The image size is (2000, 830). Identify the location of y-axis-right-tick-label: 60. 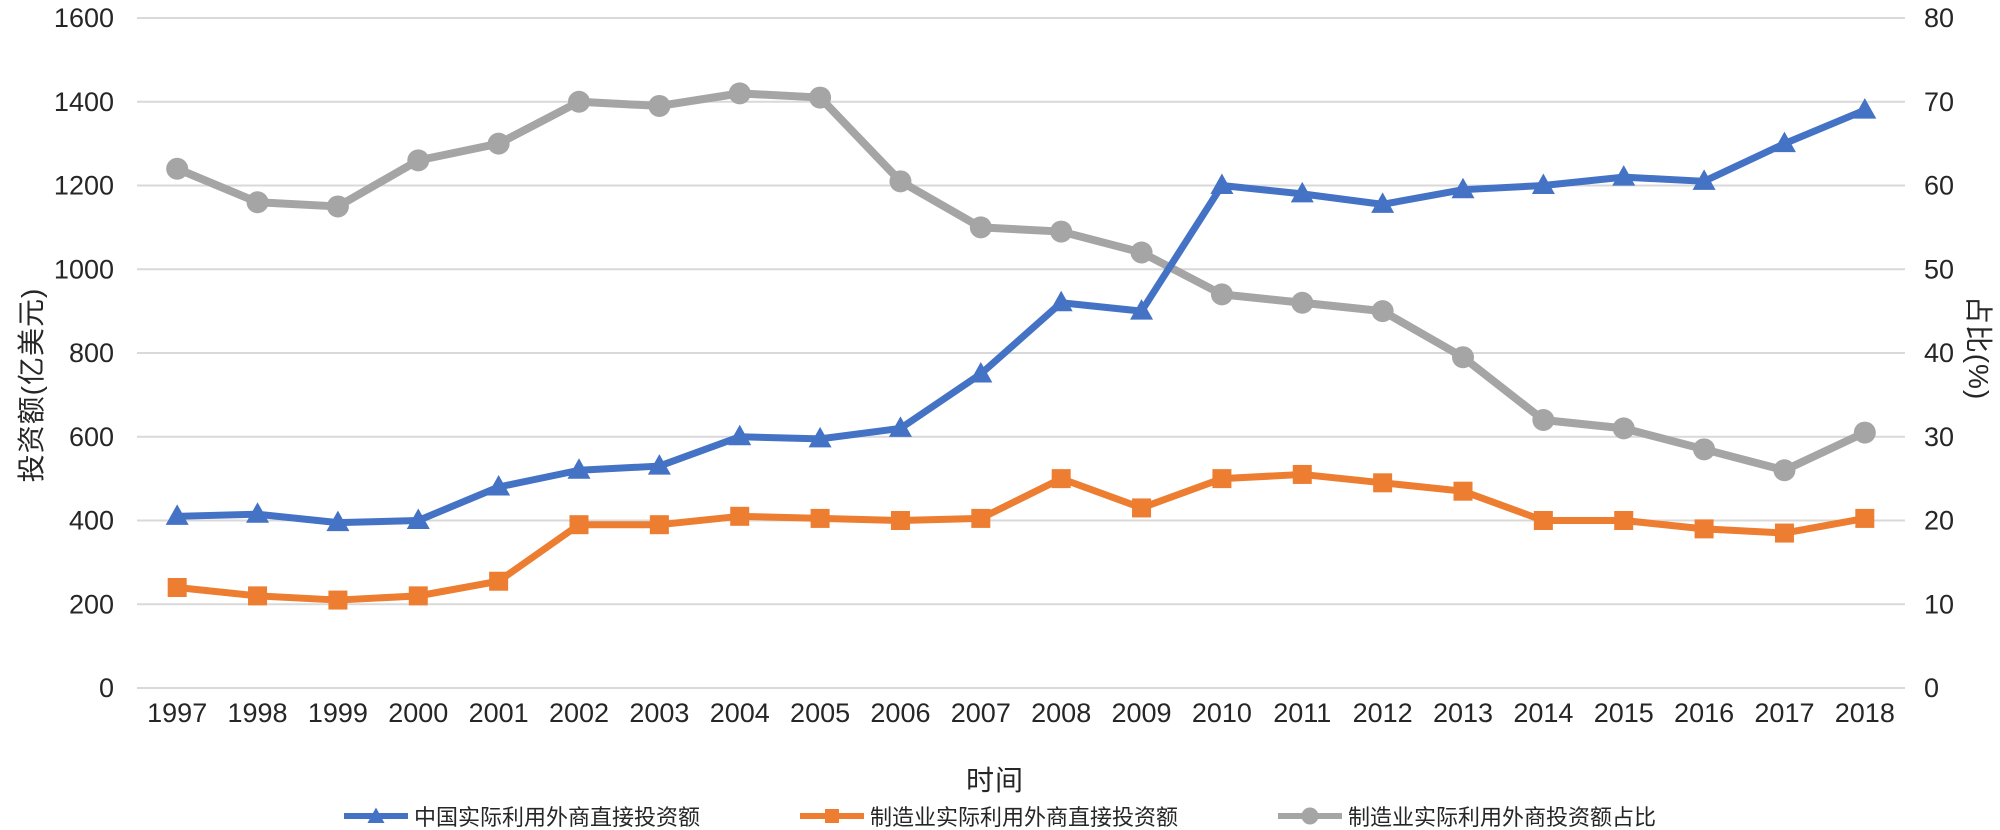
(1939, 186).